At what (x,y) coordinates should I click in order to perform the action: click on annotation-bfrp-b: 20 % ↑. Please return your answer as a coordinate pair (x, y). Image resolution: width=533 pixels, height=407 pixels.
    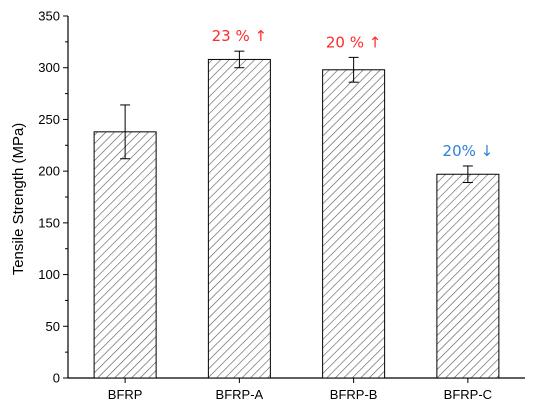
    Looking at the image, I should click on (353, 42).